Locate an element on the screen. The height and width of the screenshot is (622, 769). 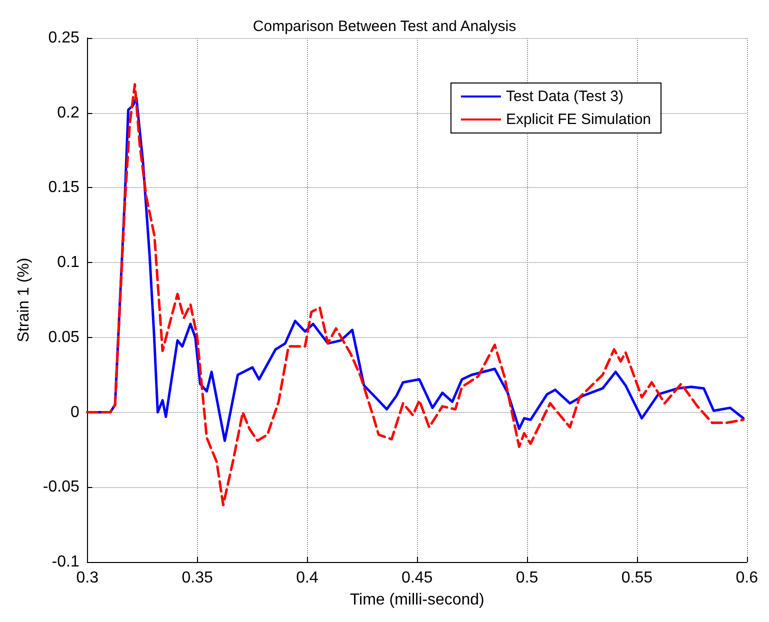
x-tick-label: 0.45 is located at coordinates (417, 578).